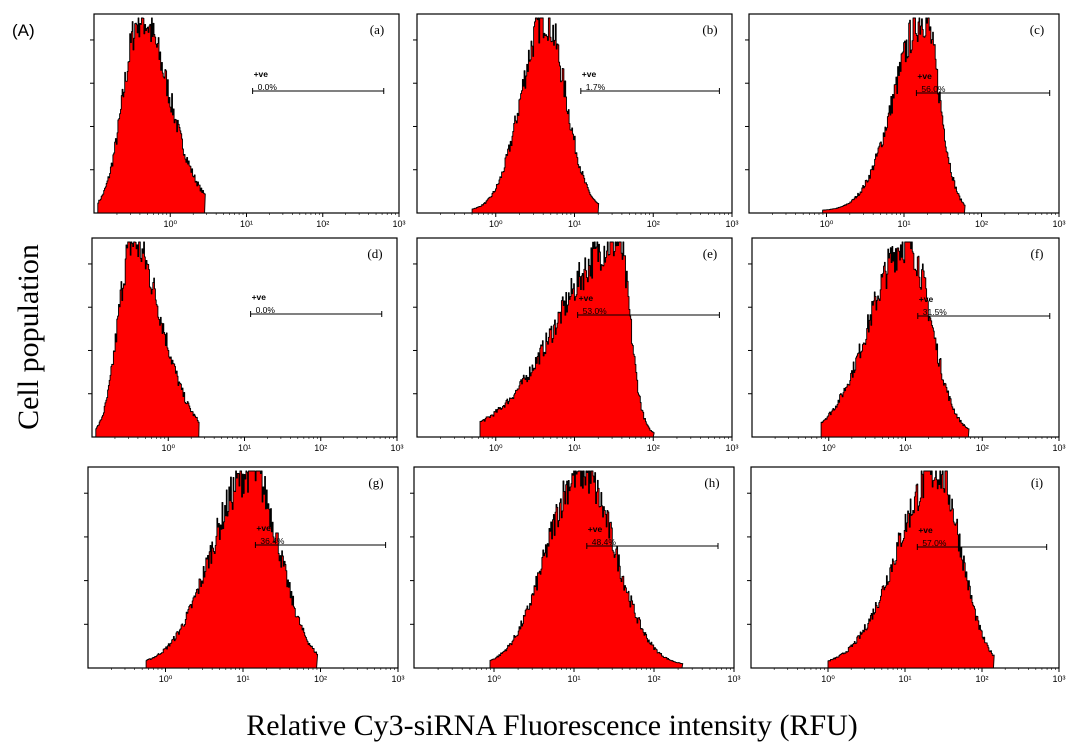 This screenshot has height=744, width=1067. Describe the element at coordinates (23, 30) in the screenshot. I see `figure-panel-label: (A)` at that location.